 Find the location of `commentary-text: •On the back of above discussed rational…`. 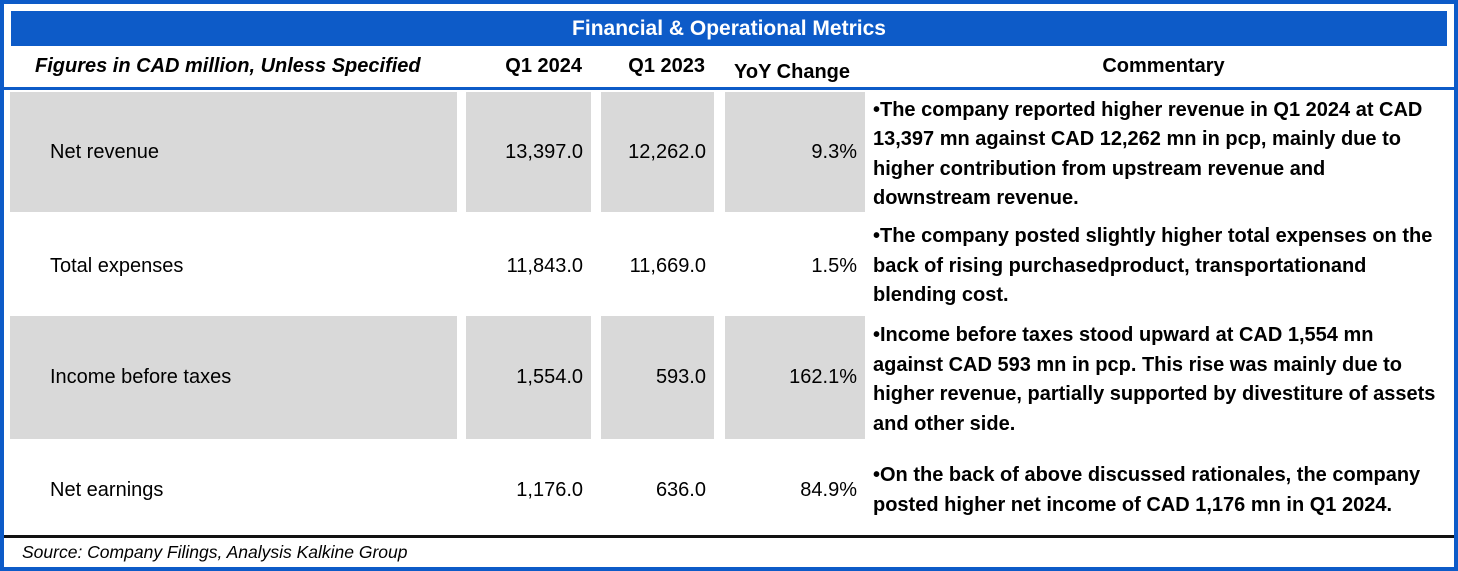

commentary-text: •On the back of above discussed rational… is located at coordinates (1147, 490).